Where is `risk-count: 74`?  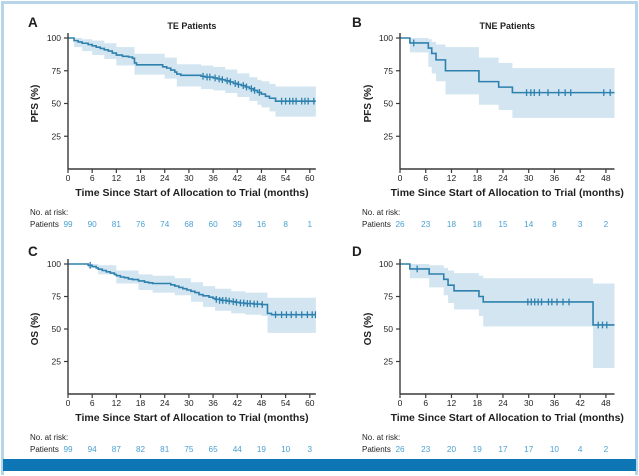
risk-count: 74 is located at coordinates (165, 224).